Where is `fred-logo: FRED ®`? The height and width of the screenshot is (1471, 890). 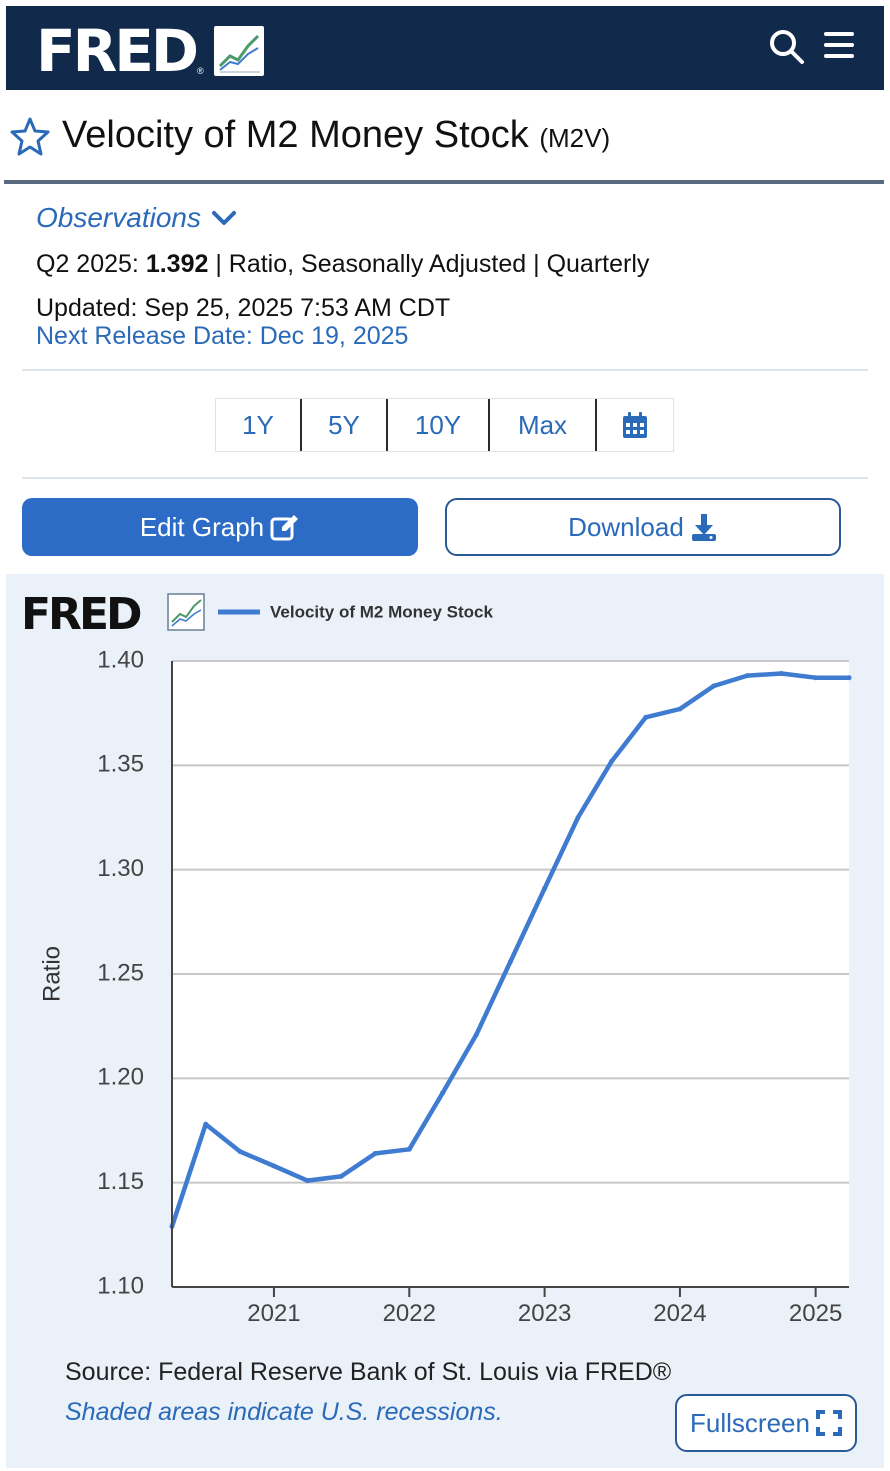 fred-logo: FRED ® is located at coordinates (150, 51).